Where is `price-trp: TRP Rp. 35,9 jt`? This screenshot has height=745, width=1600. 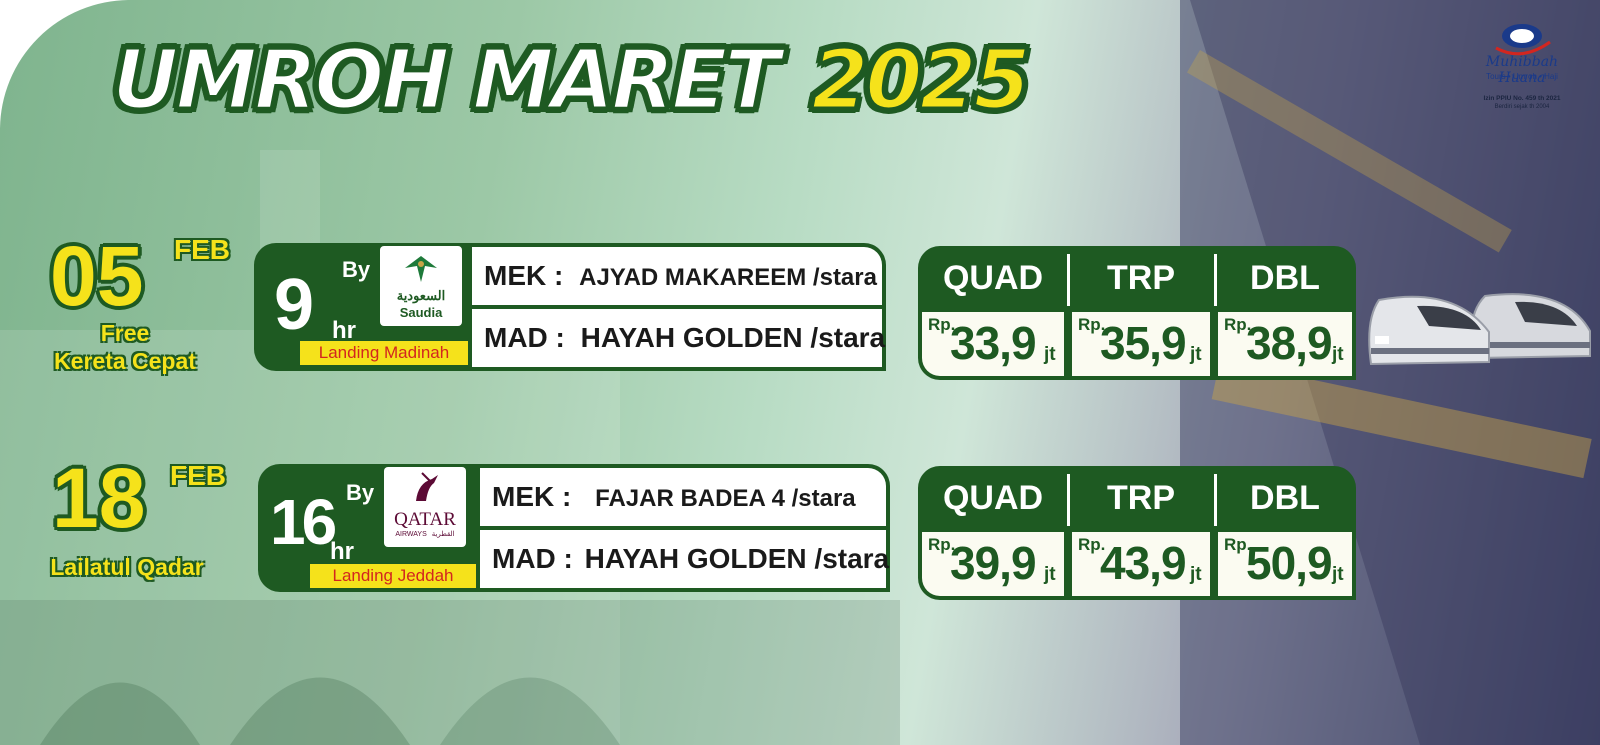 price-trp: TRP Rp. 35,9 jt is located at coordinates (1141, 313).